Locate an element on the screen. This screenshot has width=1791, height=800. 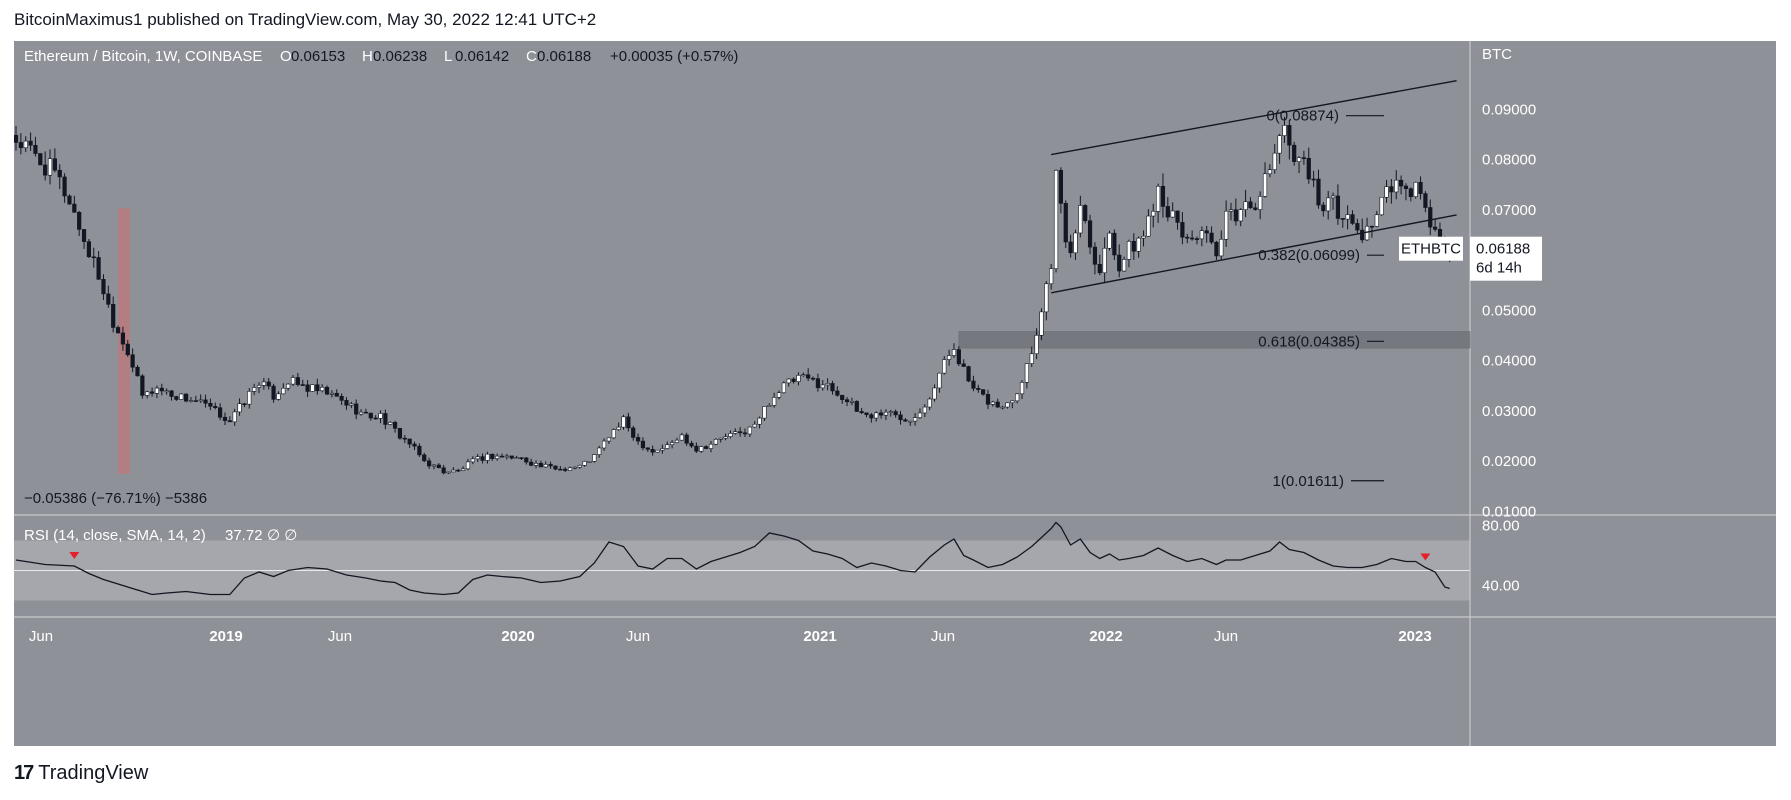
rsi-line is located at coordinates (732, 558).